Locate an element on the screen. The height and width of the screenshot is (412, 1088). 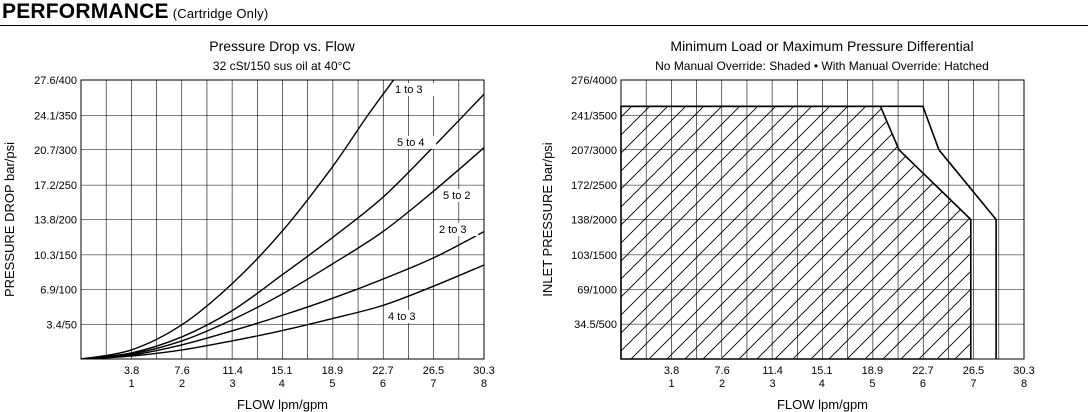
y-tick-label: 24.1/350 is located at coordinates (55, 116).